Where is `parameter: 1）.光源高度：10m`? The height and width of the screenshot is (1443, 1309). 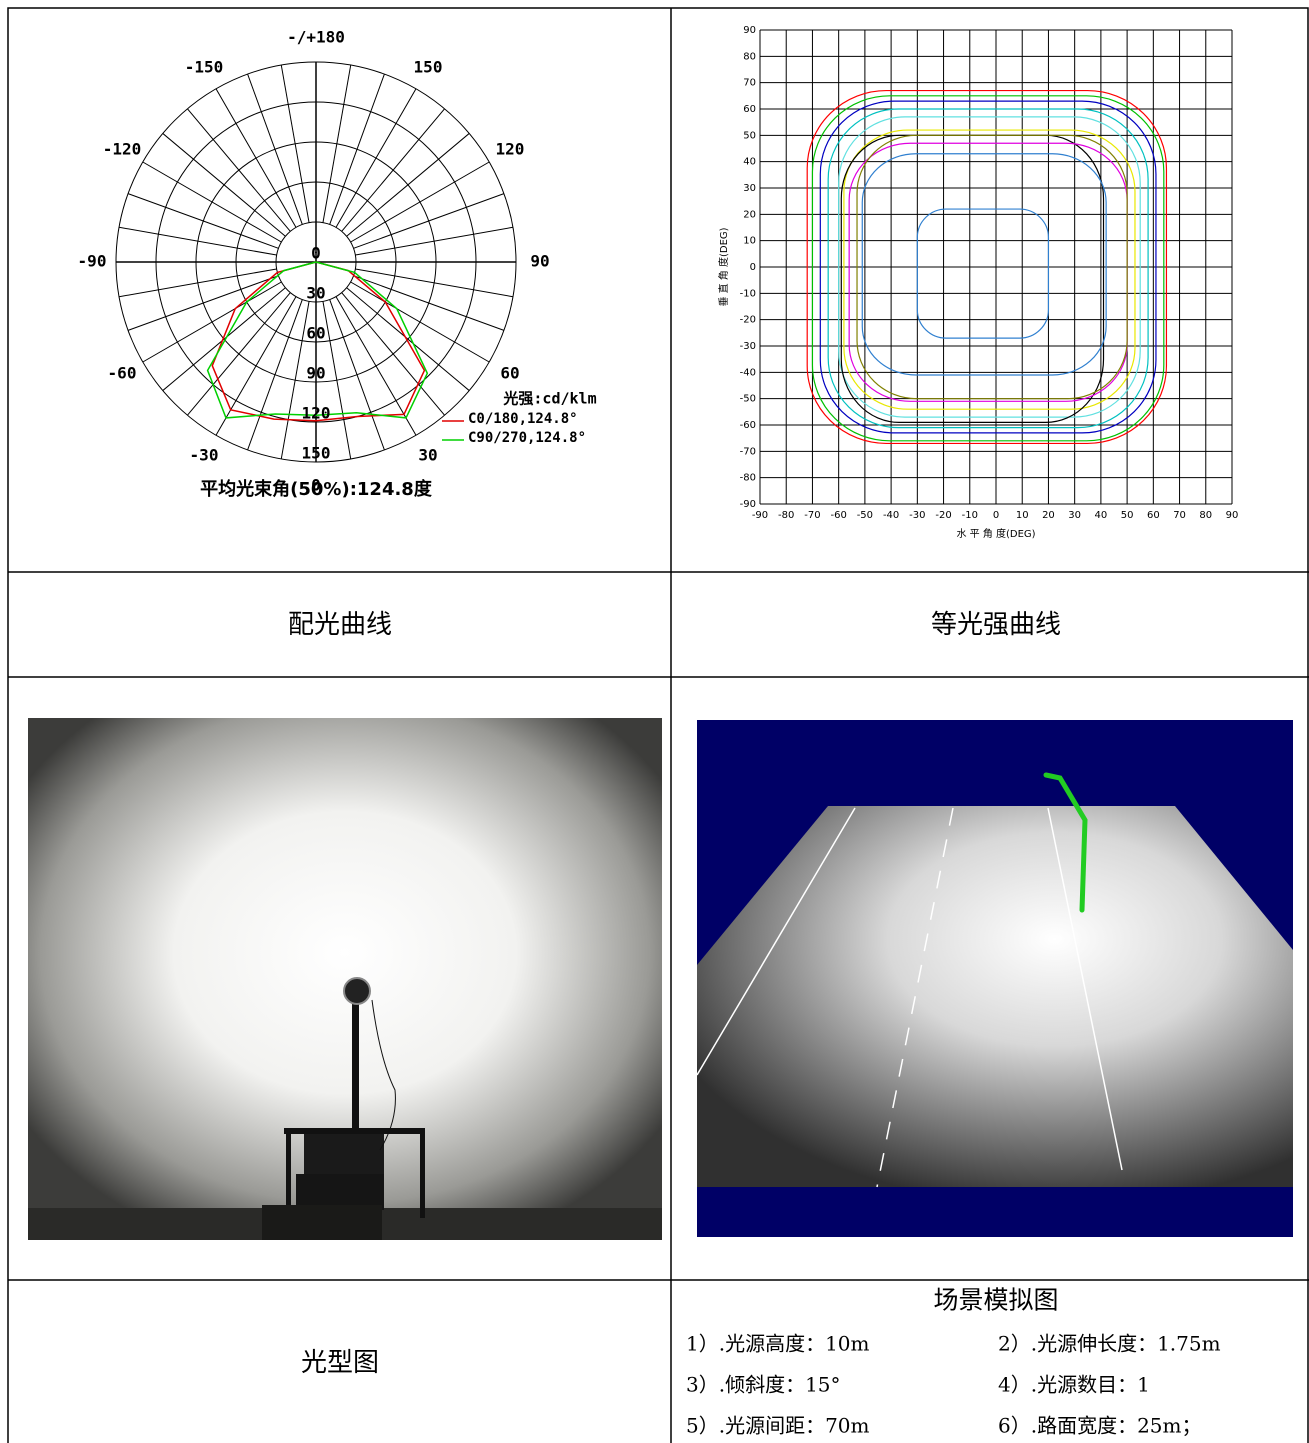 parameter: 1）.光源高度：10m is located at coordinates (778, 1344).